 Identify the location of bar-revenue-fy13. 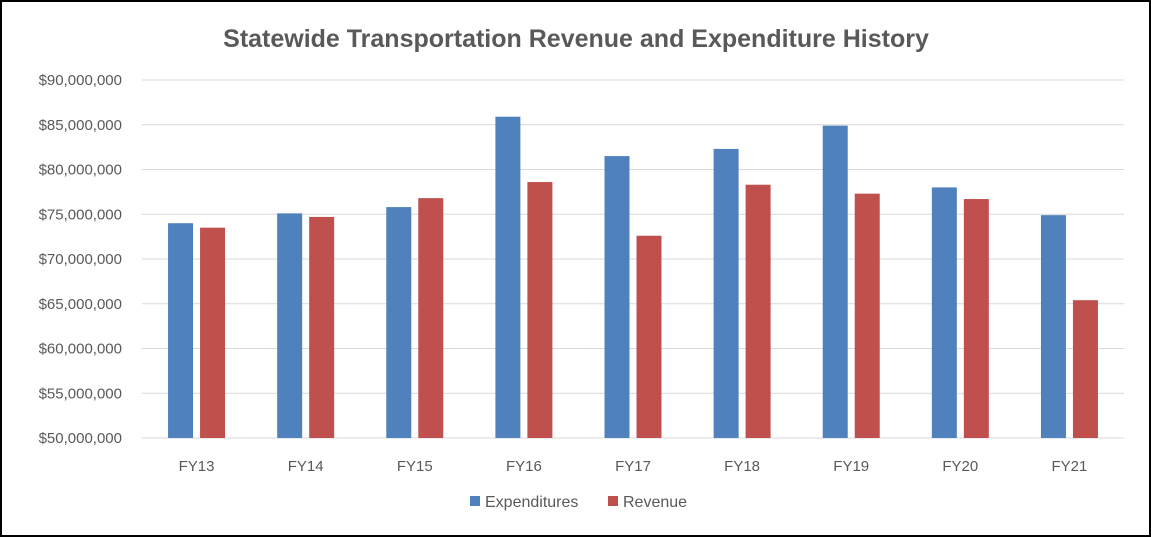
(213, 332).